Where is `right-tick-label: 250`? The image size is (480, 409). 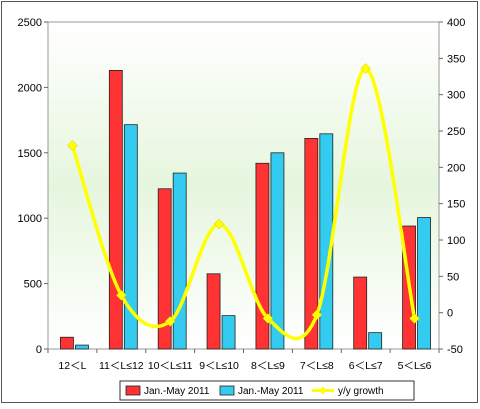 right-tick-label: 250 is located at coordinates (456, 132).